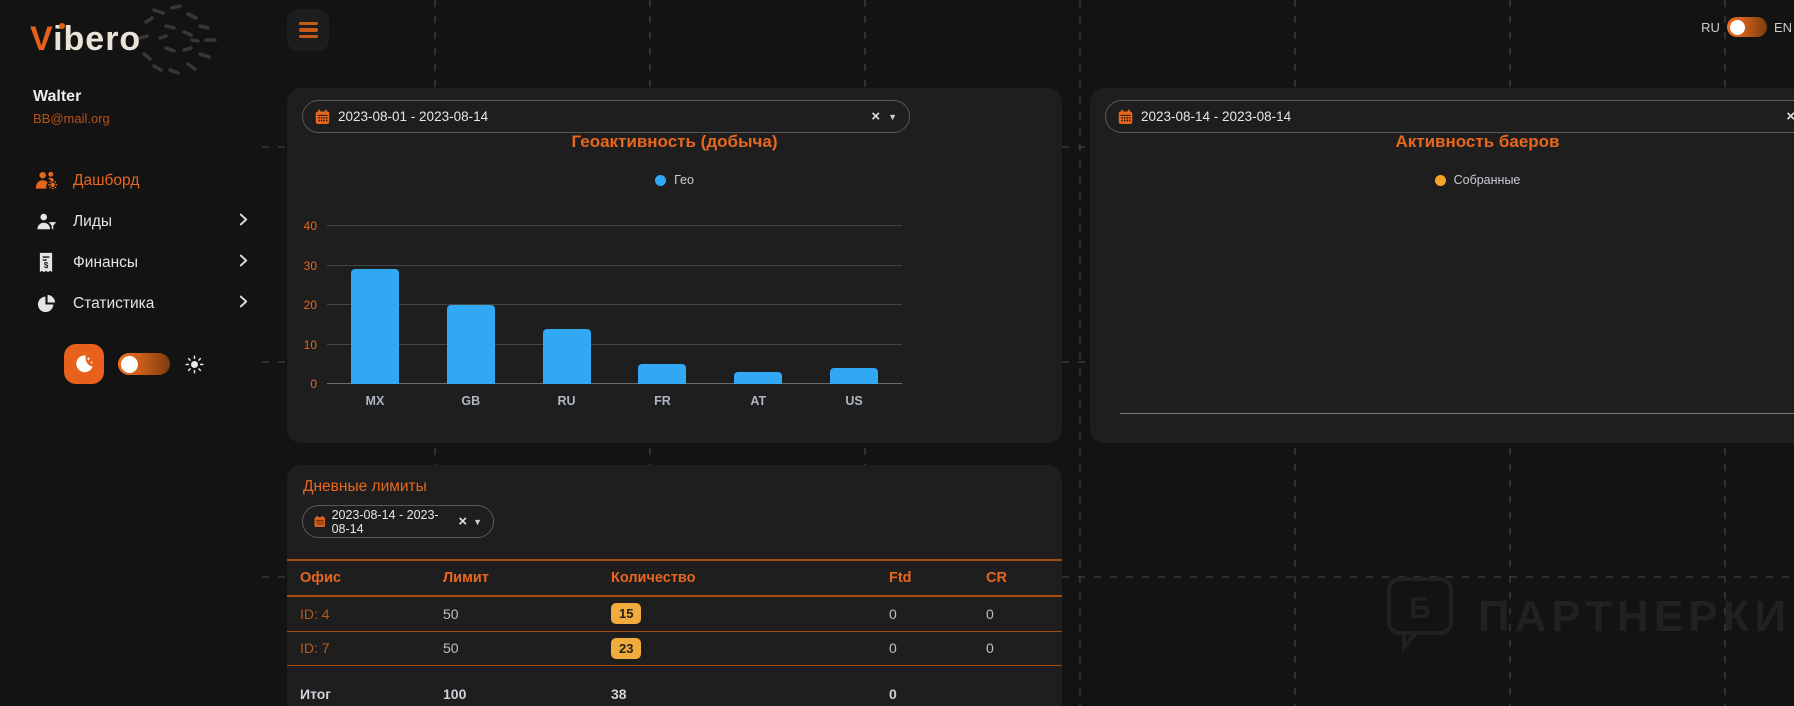 The image size is (1794, 706). Describe the element at coordinates (365, 486) in the screenshot. I see `limits-title: Дневные лимиты` at that location.